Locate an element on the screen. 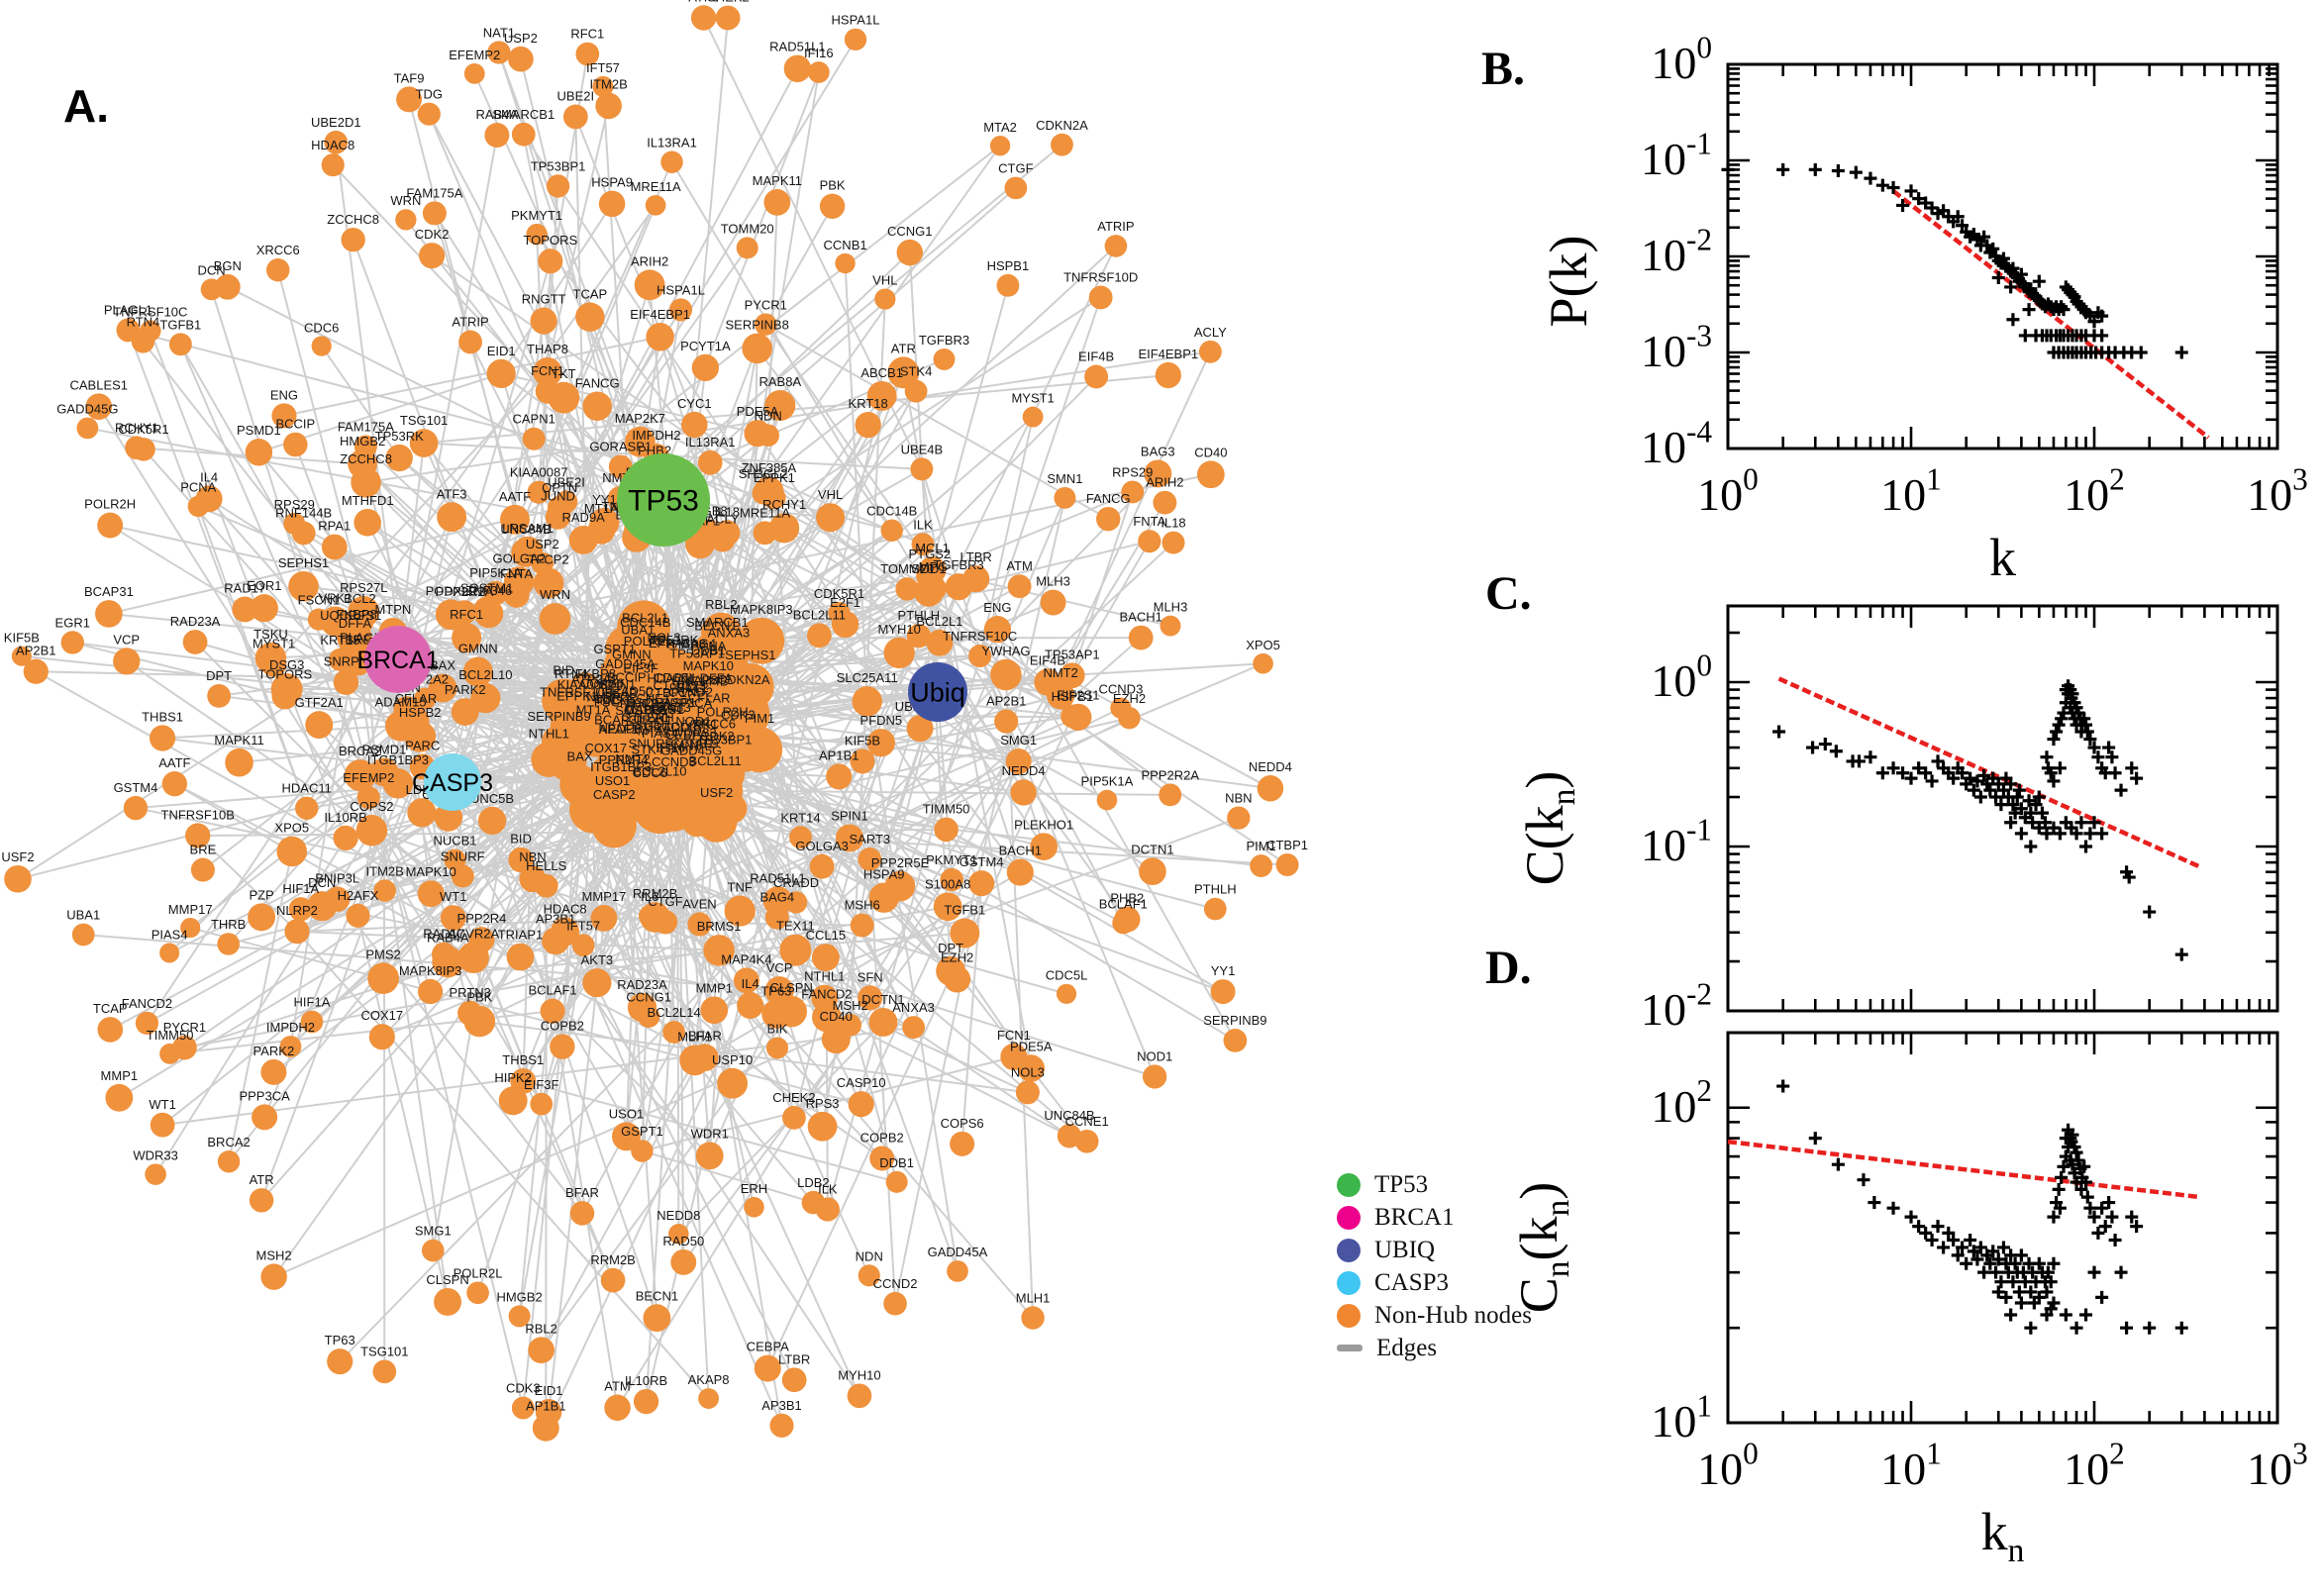  legend-label: TP53 is located at coordinates (1401, 1184).